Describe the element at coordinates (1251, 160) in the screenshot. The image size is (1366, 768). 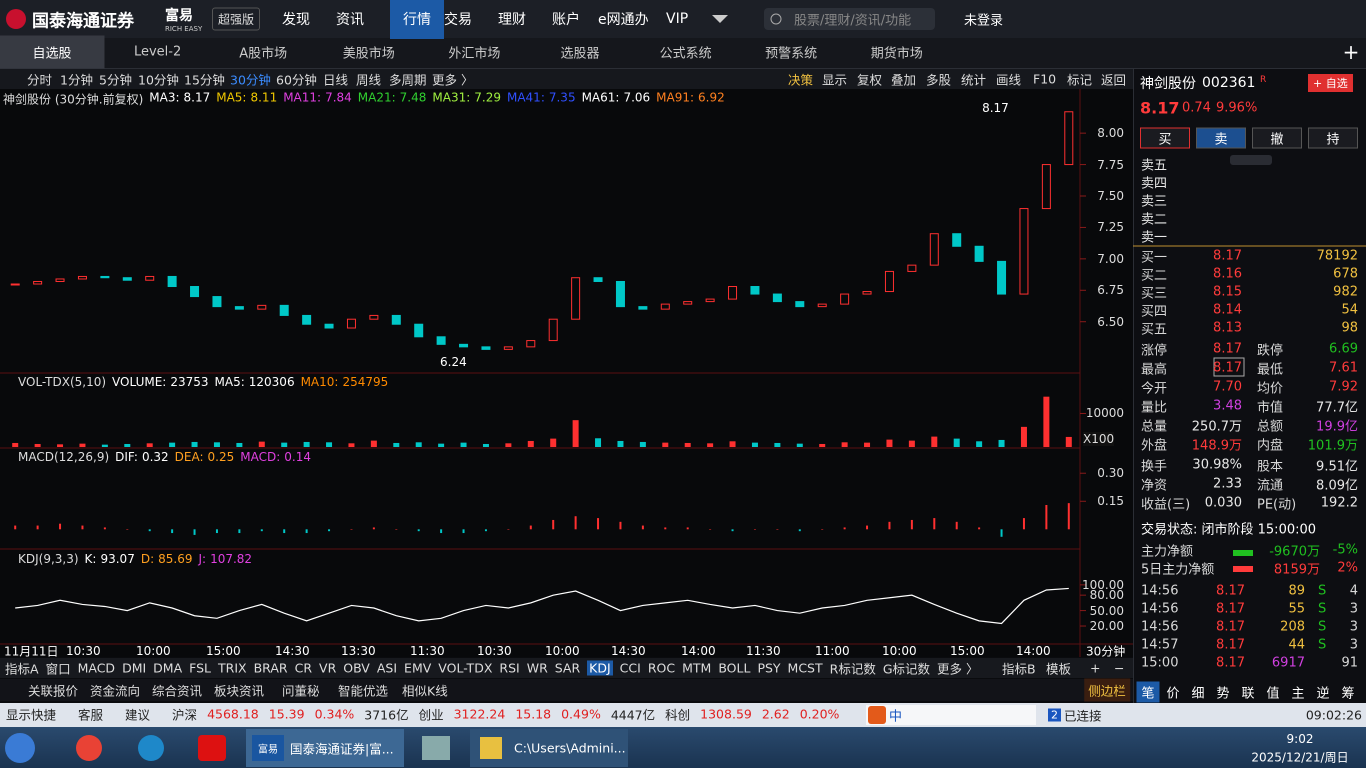
I see `collapse-handle` at that location.